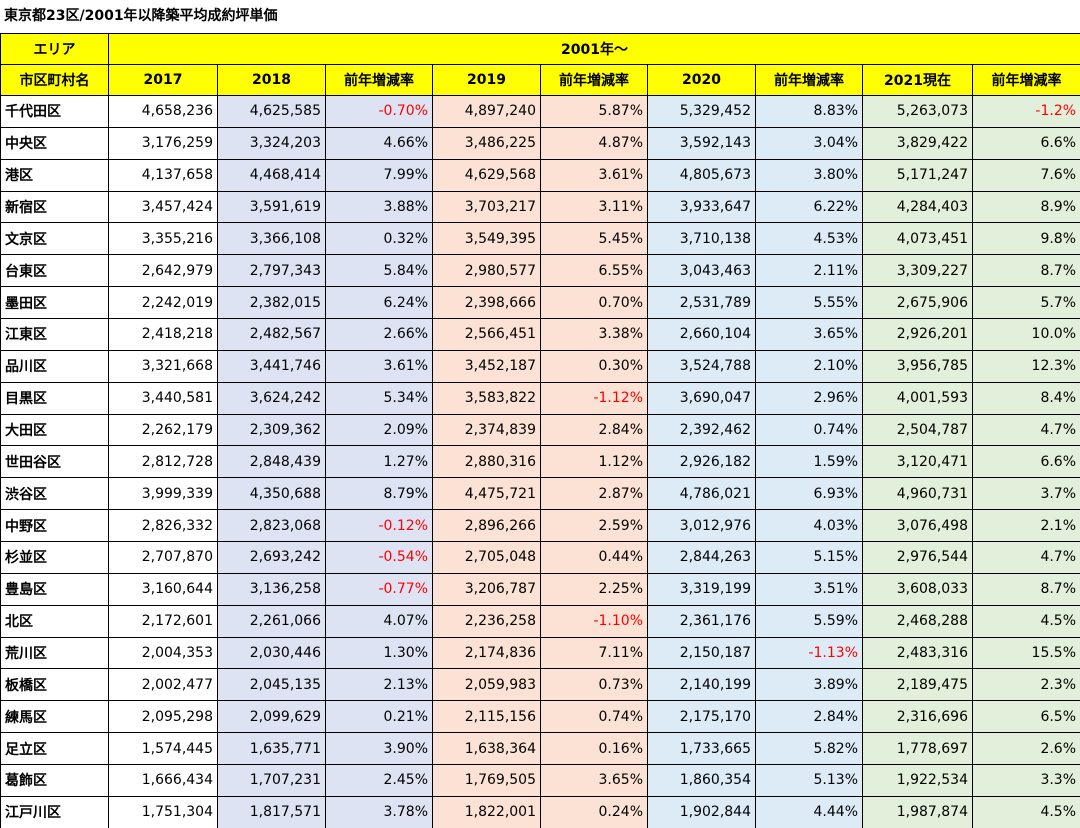  Describe the element at coordinates (486, 398) in the screenshot. I see `value-cell: 3,583,822` at that location.